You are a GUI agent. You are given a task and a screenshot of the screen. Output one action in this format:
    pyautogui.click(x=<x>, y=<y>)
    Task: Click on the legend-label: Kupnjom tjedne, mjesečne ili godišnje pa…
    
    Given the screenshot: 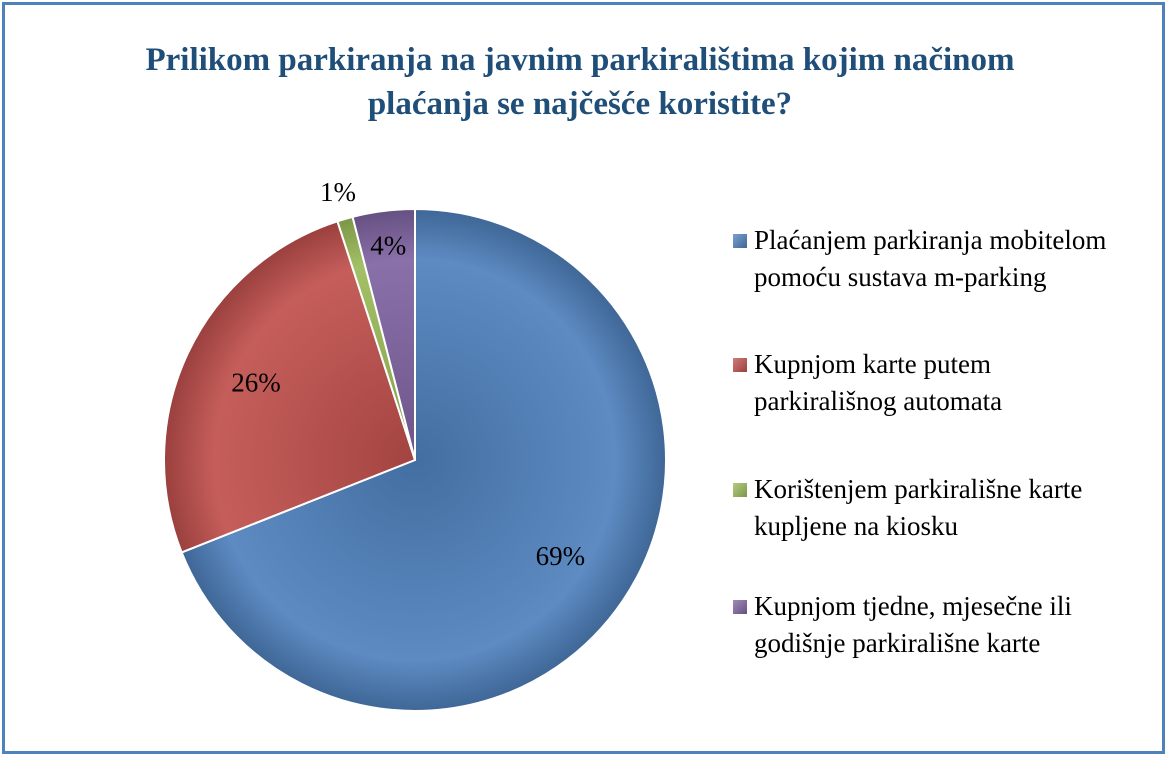 What is the action you would take?
    pyautogui.click(x=913, y=624)
    